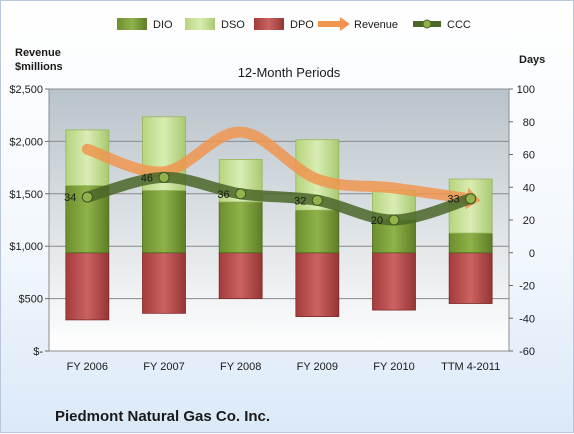 The width and height of the screenshot is (574, 434). Describe the element at coordinates (529, 188) in the screenshot. I see `right-tick-label: 40` at that location.